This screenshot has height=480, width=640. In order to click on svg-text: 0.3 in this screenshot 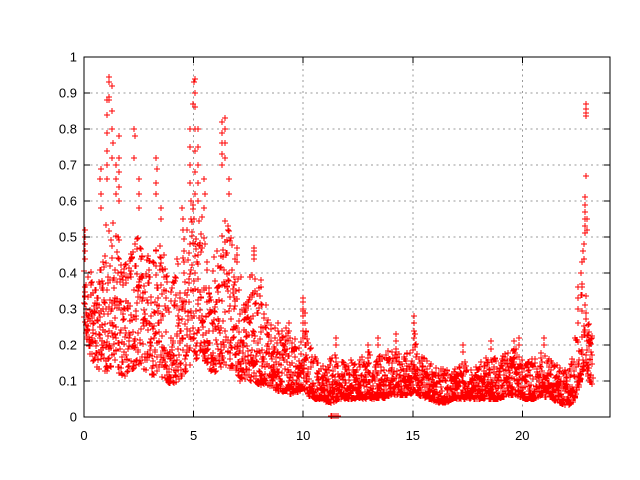, I will do `click(68, 309)`.